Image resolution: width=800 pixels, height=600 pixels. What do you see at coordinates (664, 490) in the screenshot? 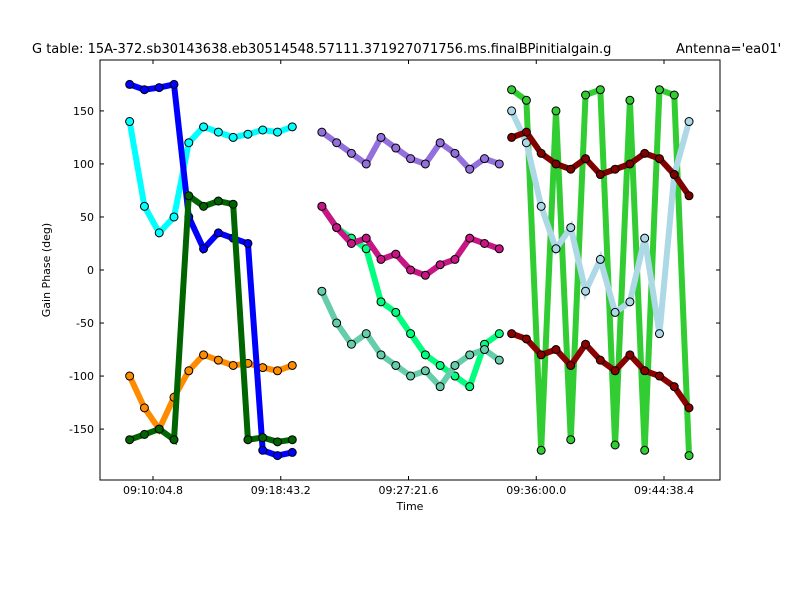
I see `x-tick-label: 09:44:38.4` at bounding box center [664, 490].